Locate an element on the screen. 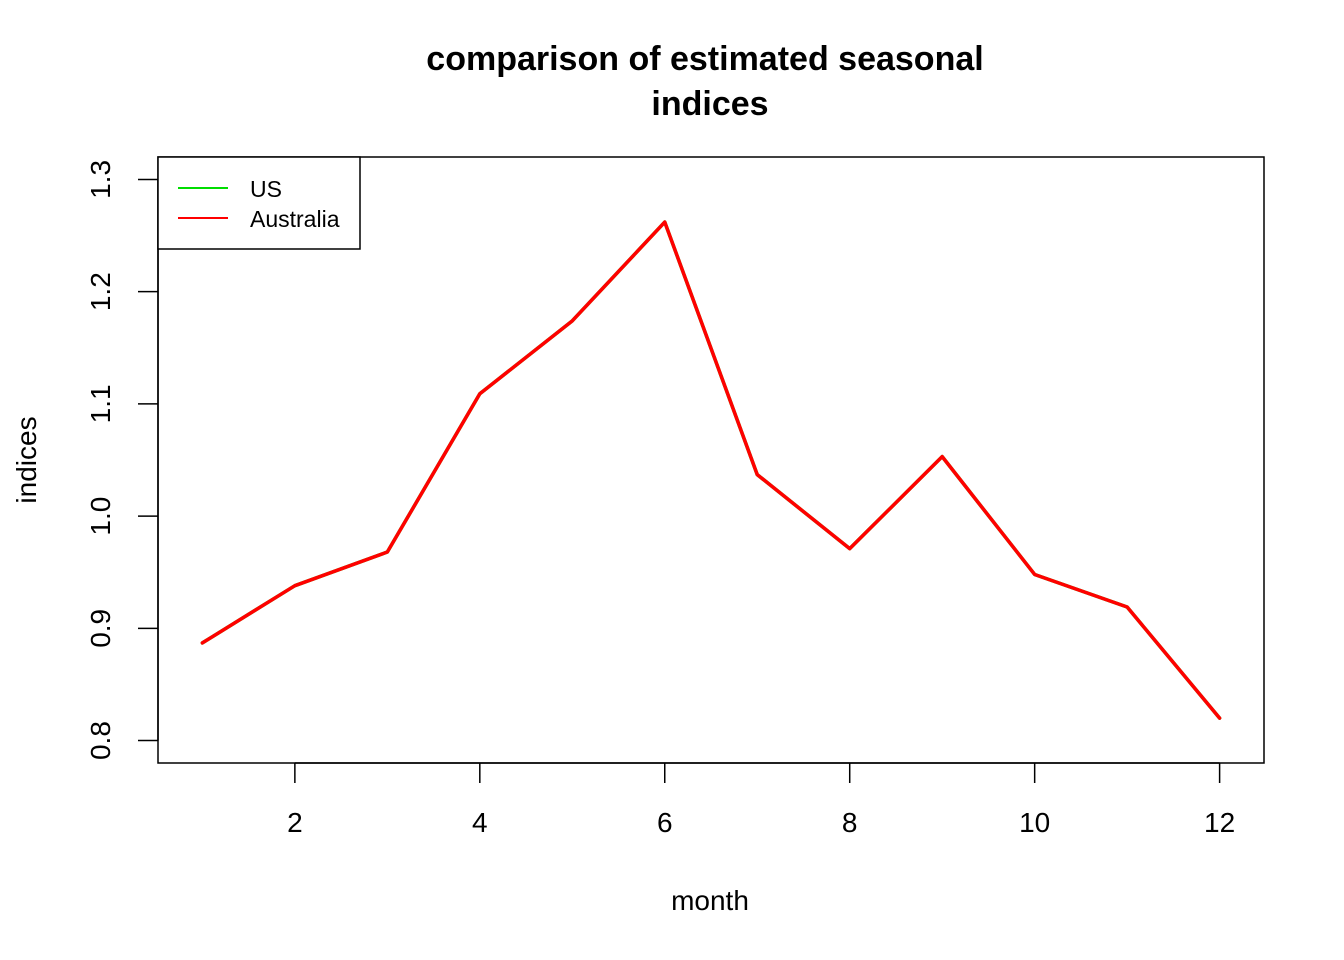 This screenshot has width=1344, height=960. x-tick-label: 8 is located at coordinates (850, 822).